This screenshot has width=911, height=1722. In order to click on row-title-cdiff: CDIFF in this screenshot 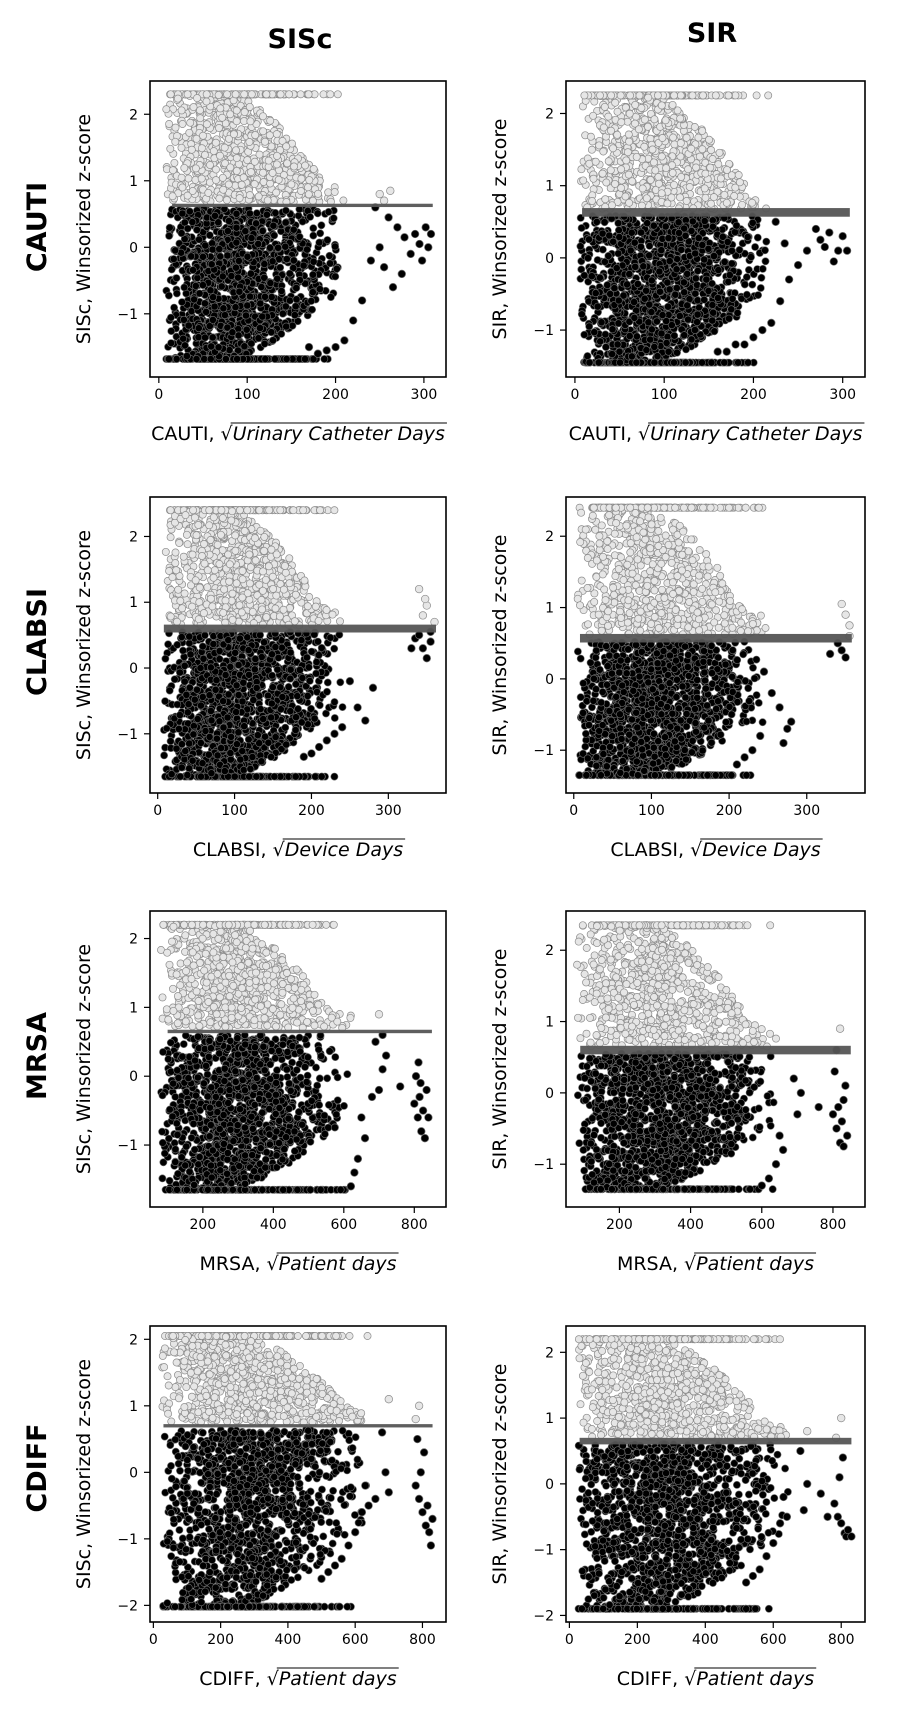, I will do `click(37, 1467)`.